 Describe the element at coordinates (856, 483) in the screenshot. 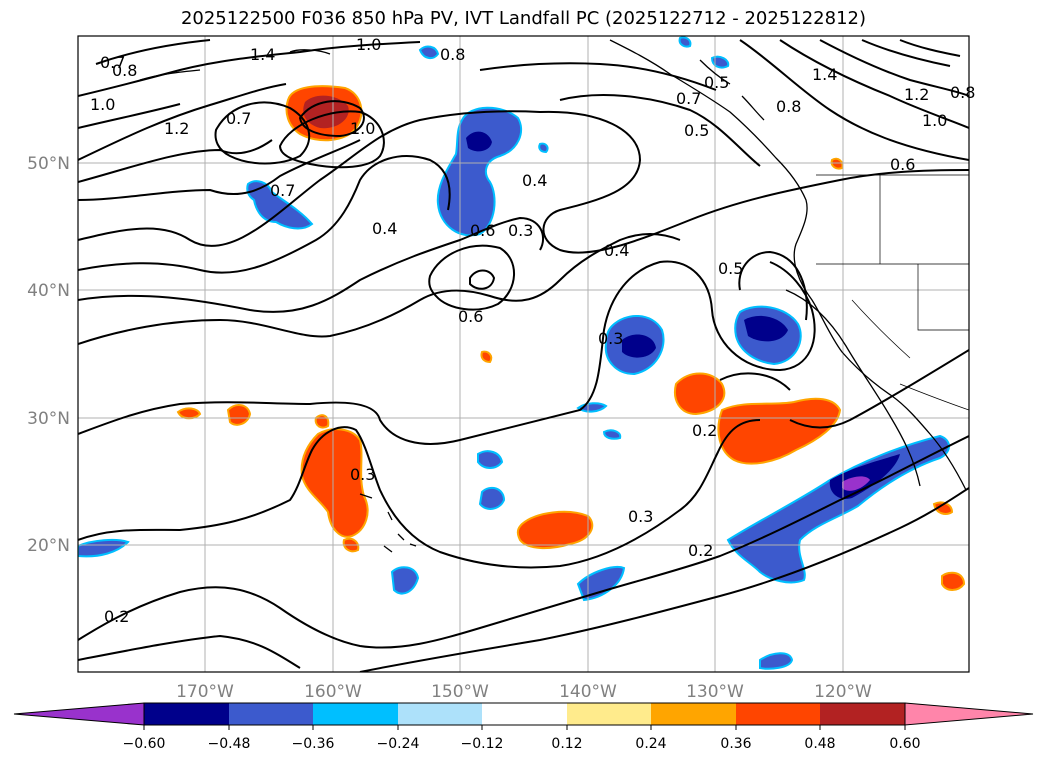

I see `negative-extreme` at that location.